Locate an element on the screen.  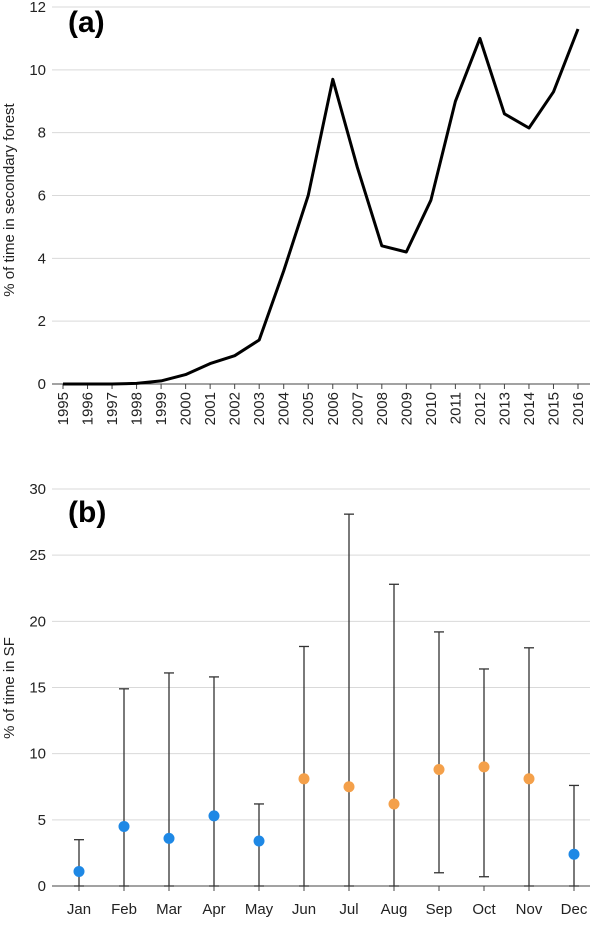
x-tick-label: 2007 is located at coordinates (357, 408).